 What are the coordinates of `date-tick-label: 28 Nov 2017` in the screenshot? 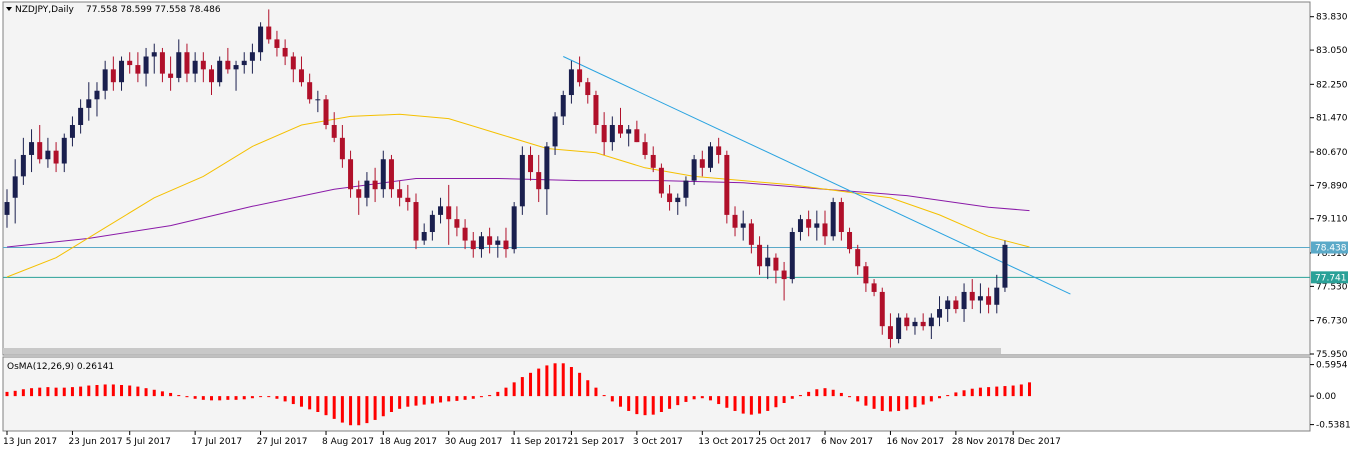 It's located at (981, 442).